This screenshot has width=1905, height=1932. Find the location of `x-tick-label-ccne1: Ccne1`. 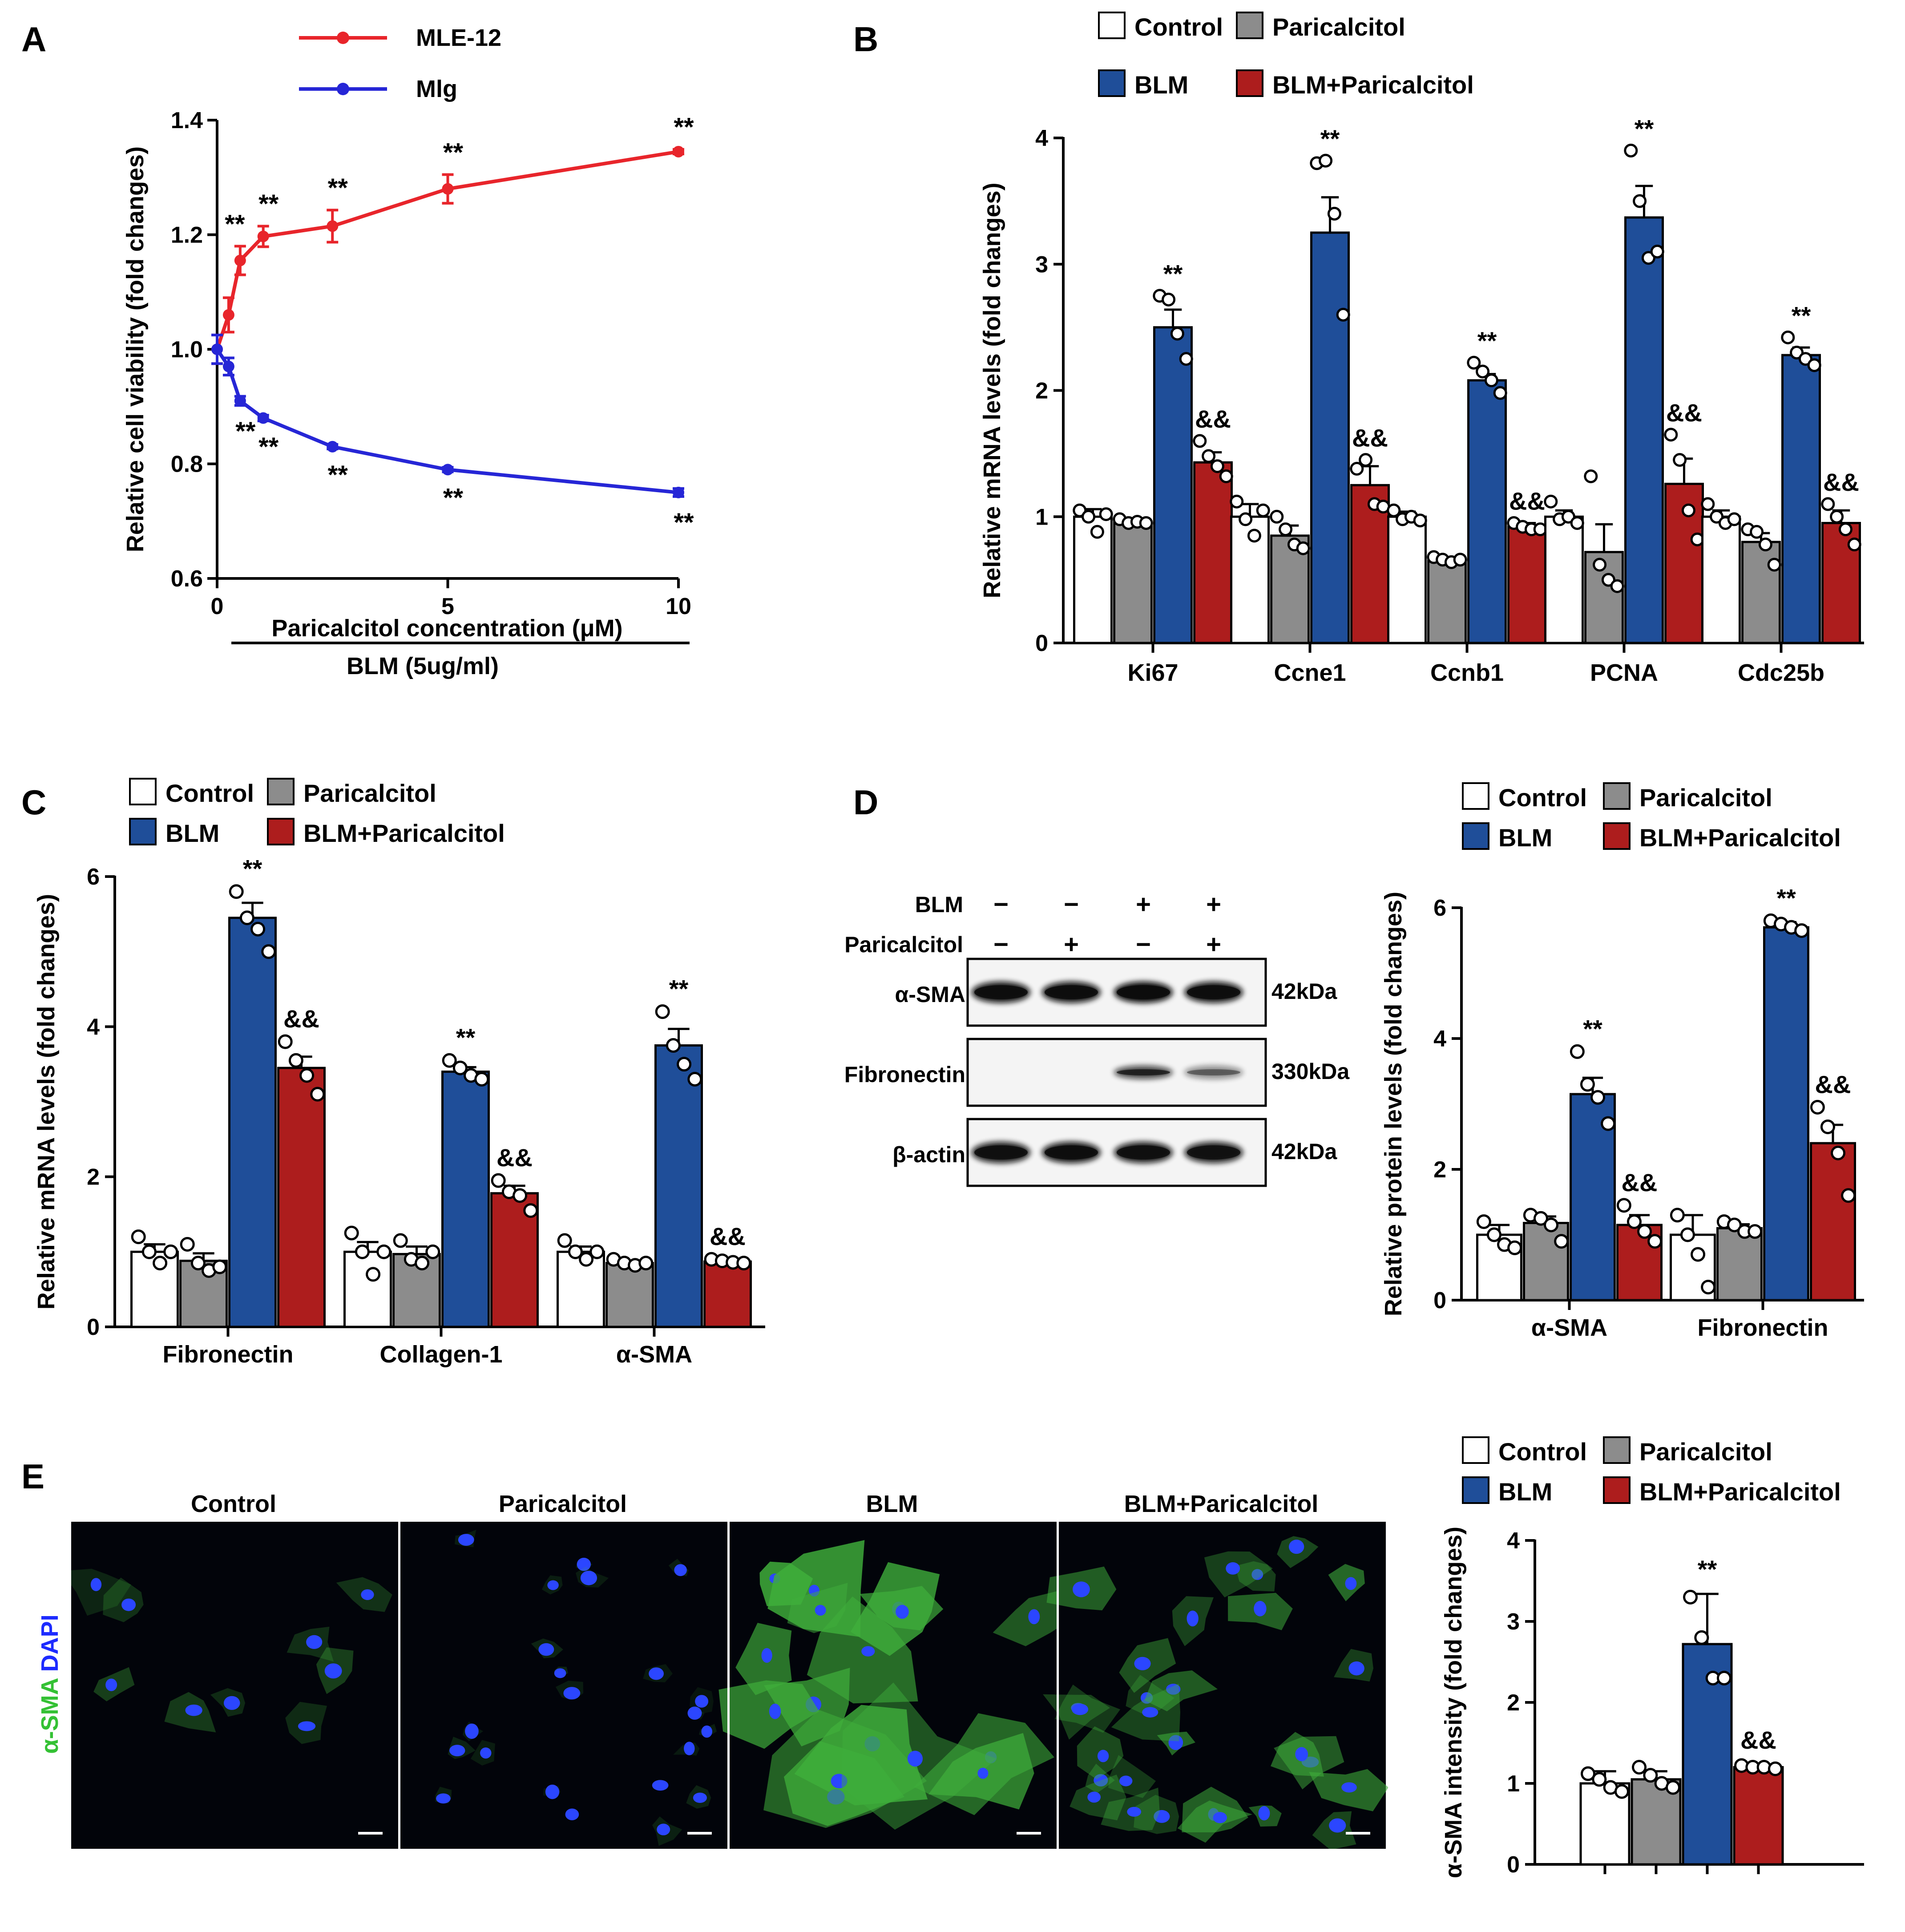

x-tick-label-ccne1: Ccne1 is located at coordinates (1310, 672).